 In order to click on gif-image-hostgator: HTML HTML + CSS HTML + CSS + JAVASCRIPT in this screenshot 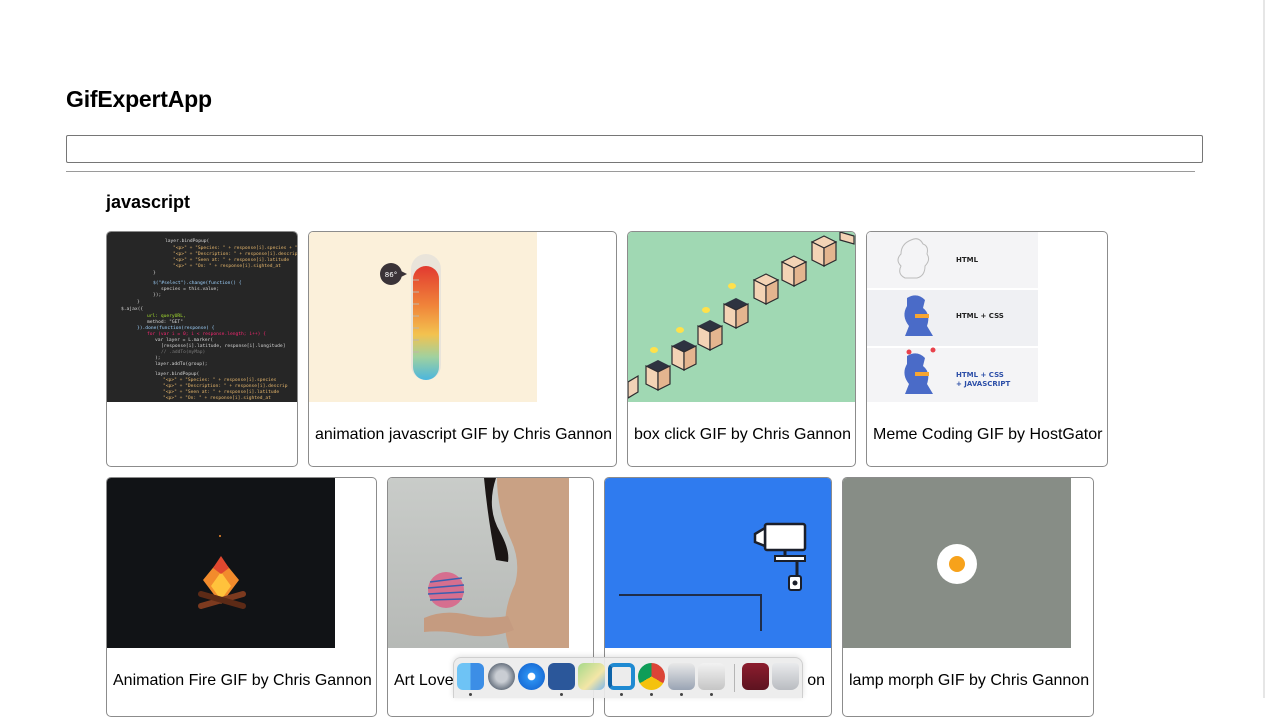, I will do `click(952, 317)`.